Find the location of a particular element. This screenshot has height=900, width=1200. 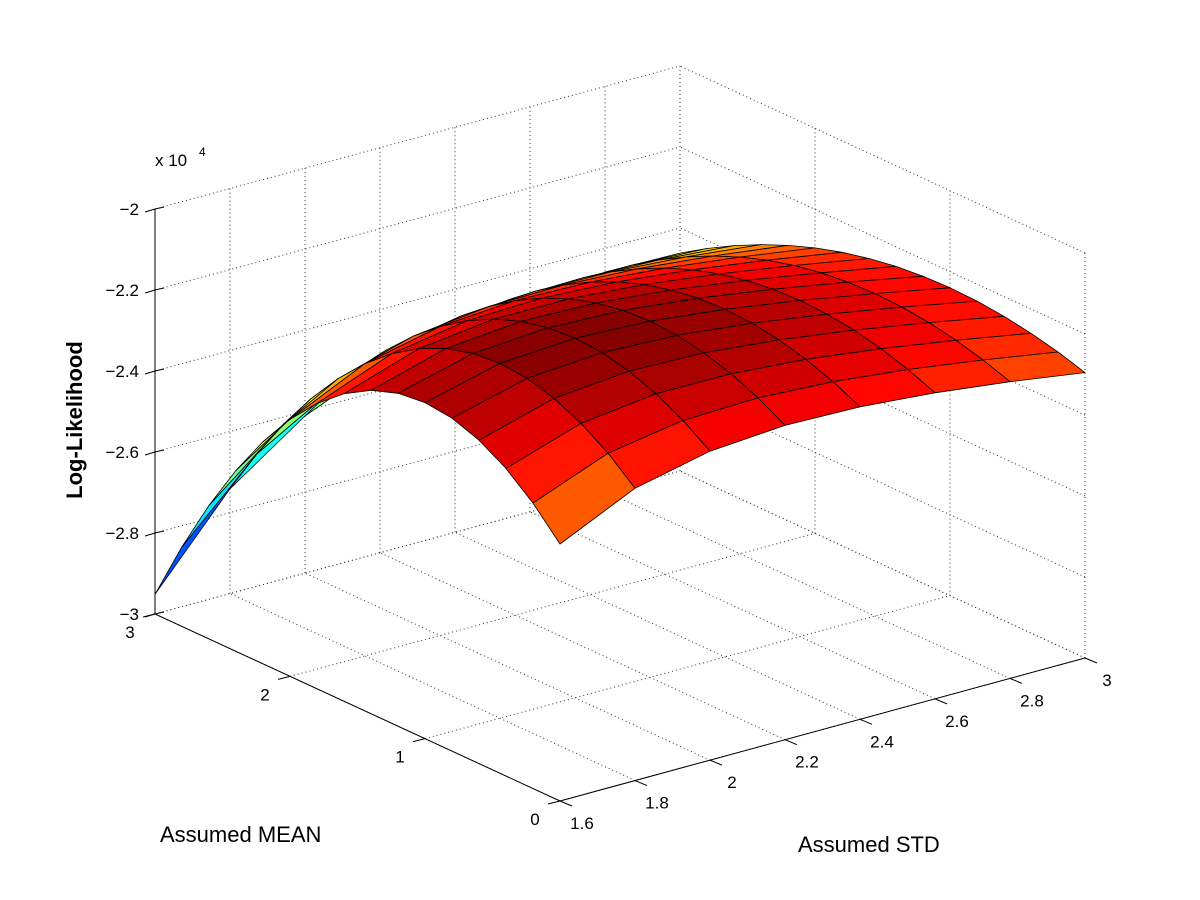

y-axis-line is located at coordinates (357, 707).